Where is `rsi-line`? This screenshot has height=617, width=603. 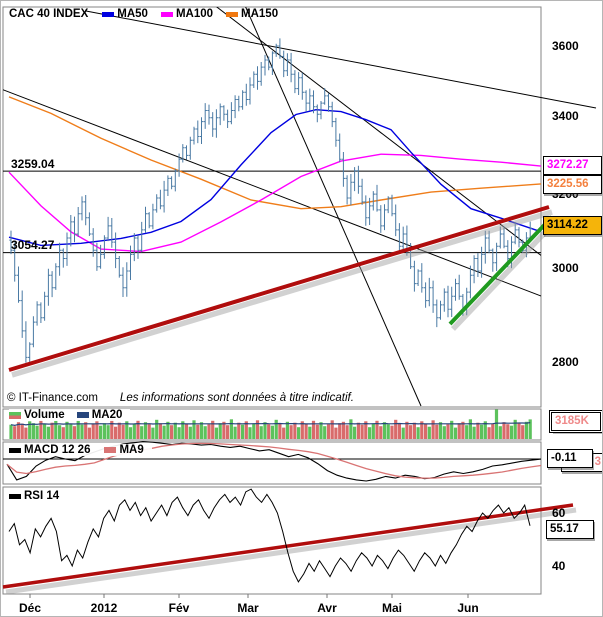 rsi-line is located at coordinates (269, 535).